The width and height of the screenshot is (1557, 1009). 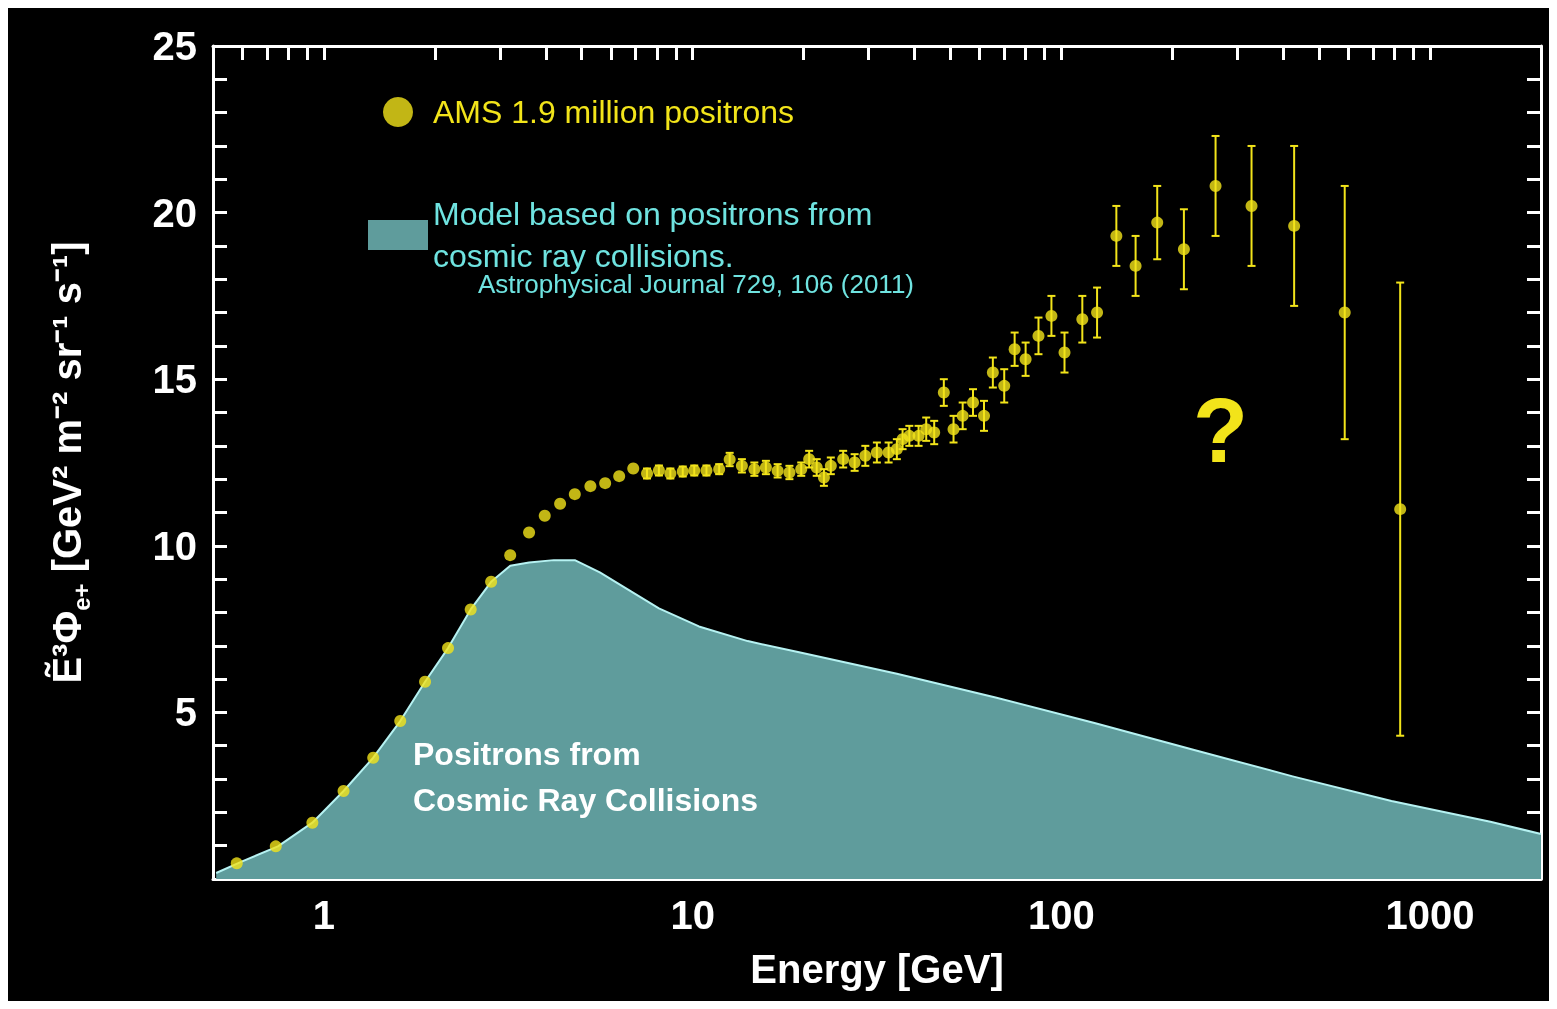 What do you see at coordinates (69, 462) in the screenshot?
I see `y-axis-title: Ẽ³Φe+ [GeV² m⁻² sr⁻¹ s⁻¹]` at bounding box center [69, 462].